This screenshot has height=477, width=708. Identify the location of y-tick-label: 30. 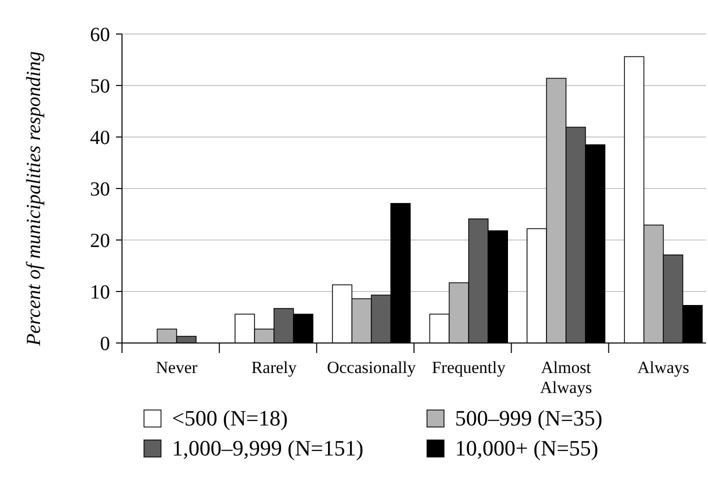
(100, 189).